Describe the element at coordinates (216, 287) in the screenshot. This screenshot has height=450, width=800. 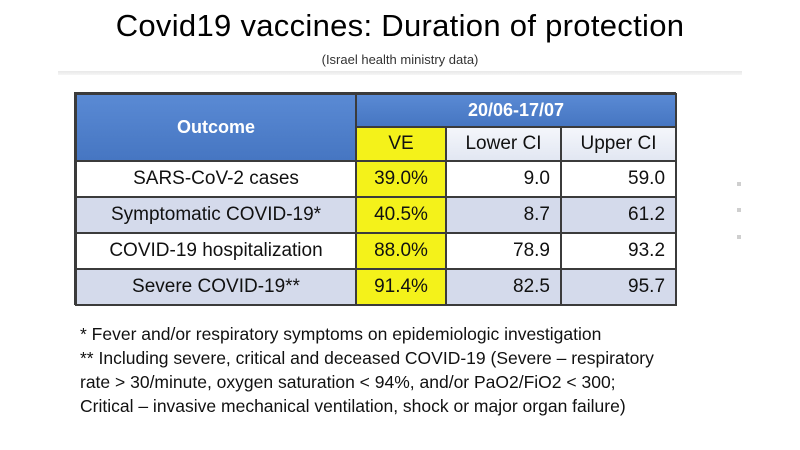
I see `outcome-cell: Severe COVID-19**` at that location.